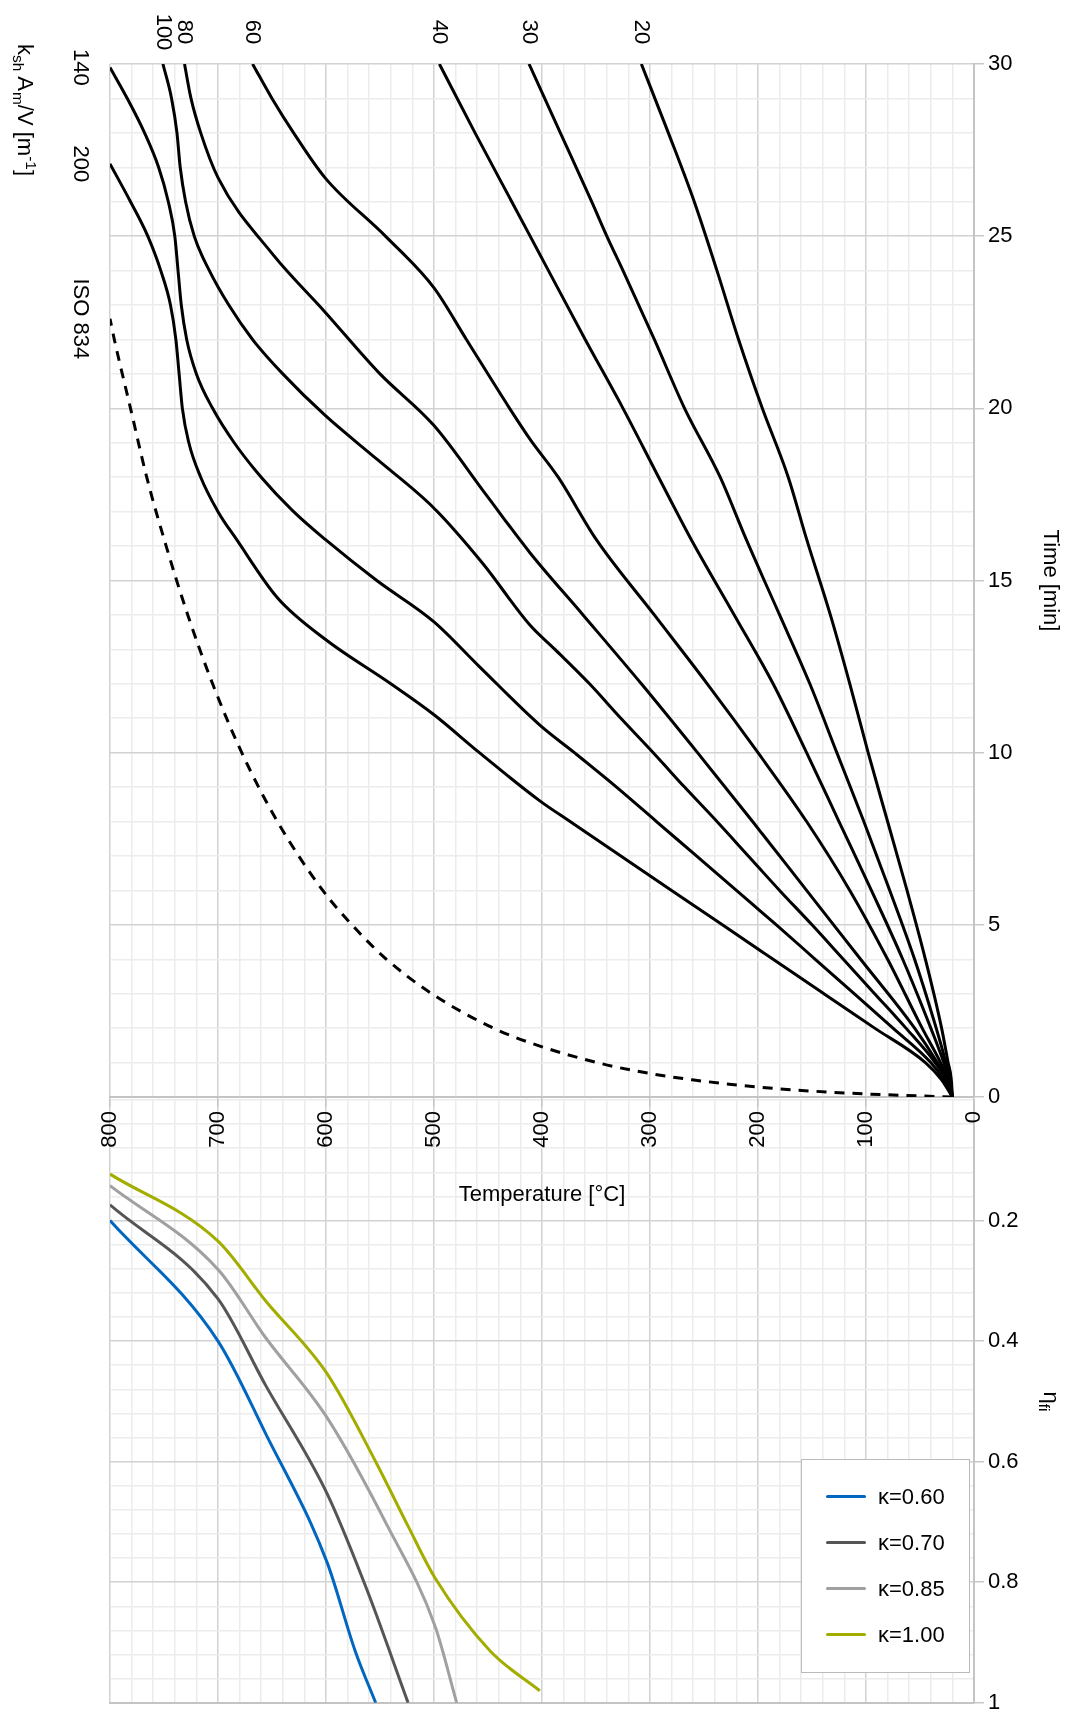 This screenshot has width=1070, height=1720. Describe the element at coordinates (441, 32) in the screenshot. I see `text: 40` at that location.